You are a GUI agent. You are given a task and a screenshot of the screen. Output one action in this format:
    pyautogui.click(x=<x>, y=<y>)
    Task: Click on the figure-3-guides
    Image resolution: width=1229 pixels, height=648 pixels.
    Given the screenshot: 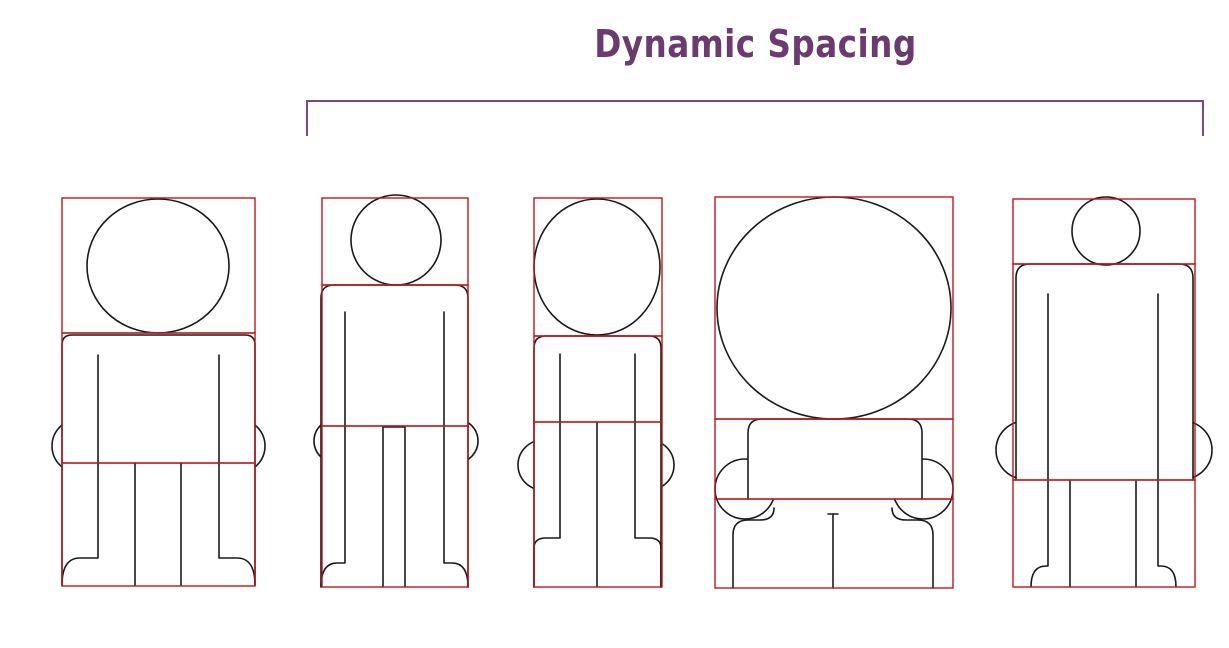 What is the action you would take?
    pyautogui.click(x=598, y=392)
    